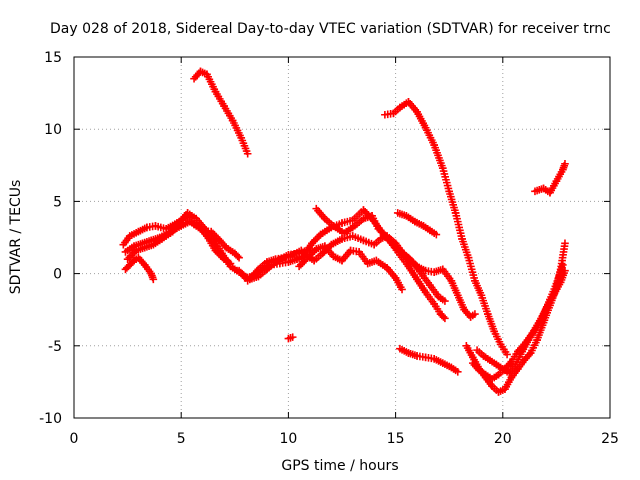 This screenshot has width=640, height=480. What do you see at coordinates (339, 466) in the screenshot?
I see `x-axis-label: GPS time / hours` at bounding box center [339, 466].